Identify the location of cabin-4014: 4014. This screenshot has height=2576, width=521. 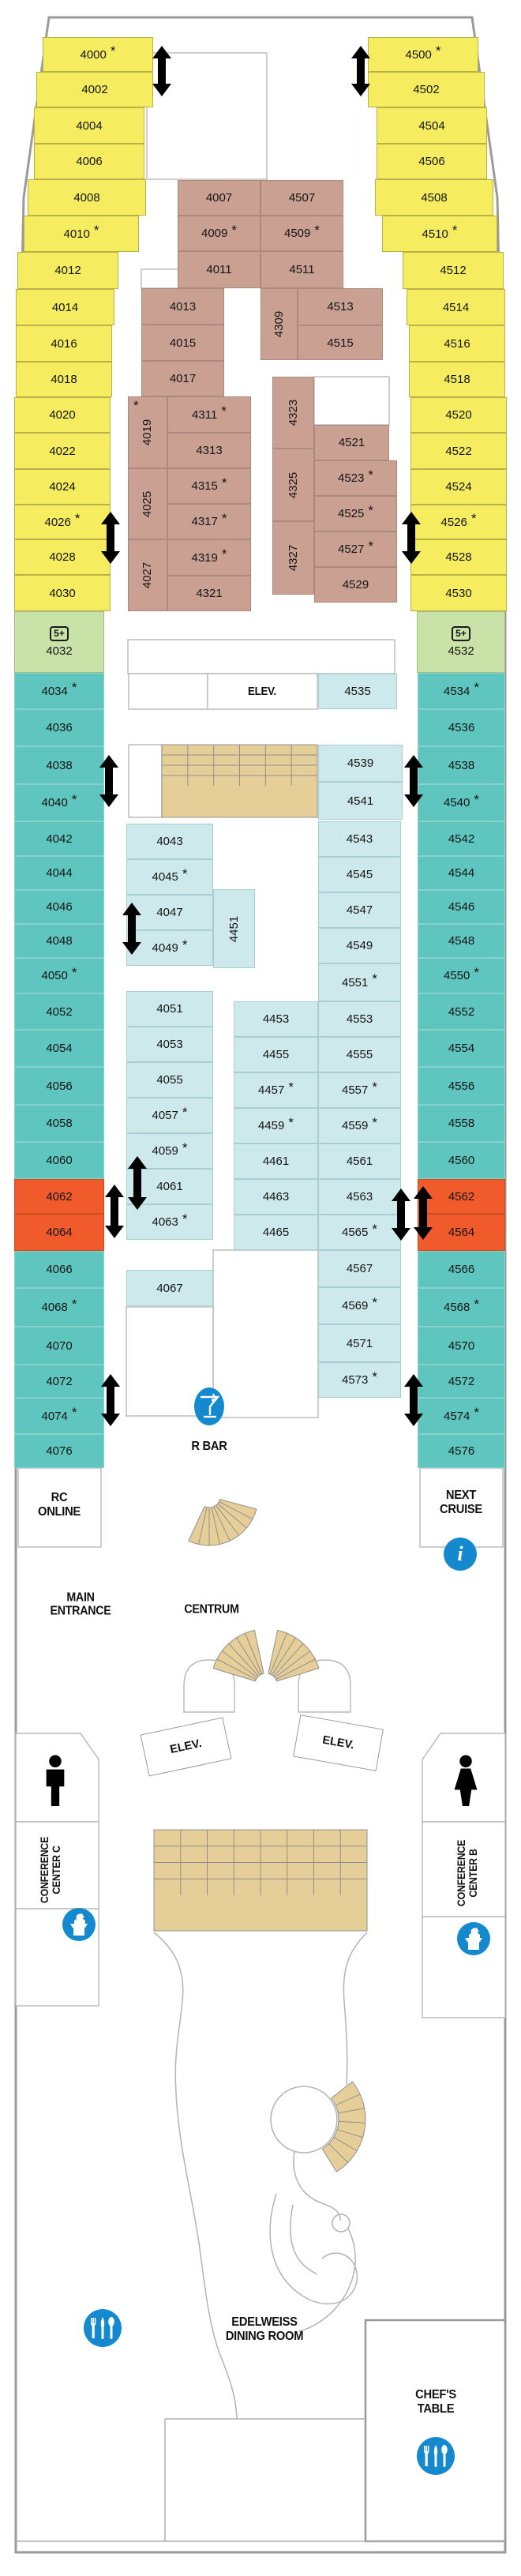
(65, 307).